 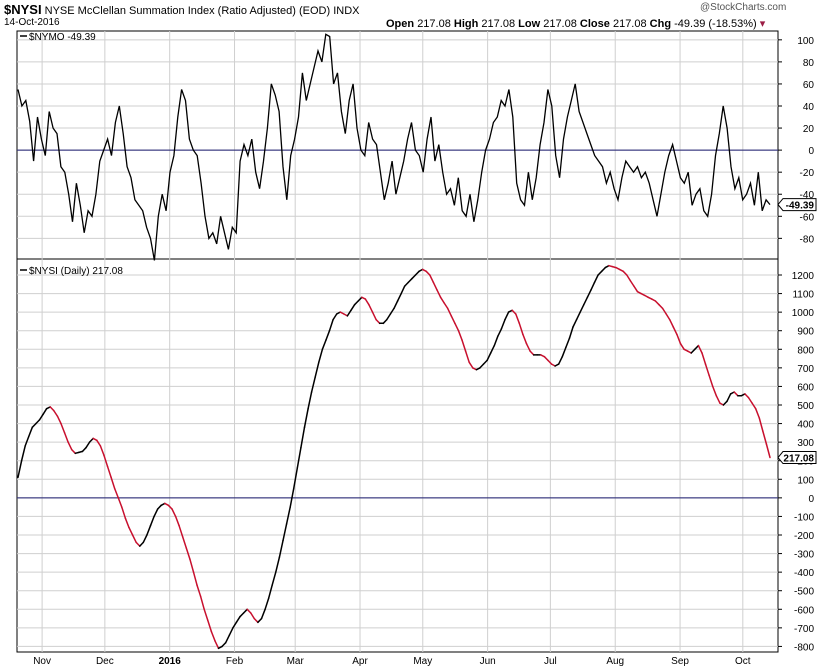 What do you see at coordinates (811, 151) in the screenshot?
I see `y-tick-label: 0` at bounding box center [811, 151].